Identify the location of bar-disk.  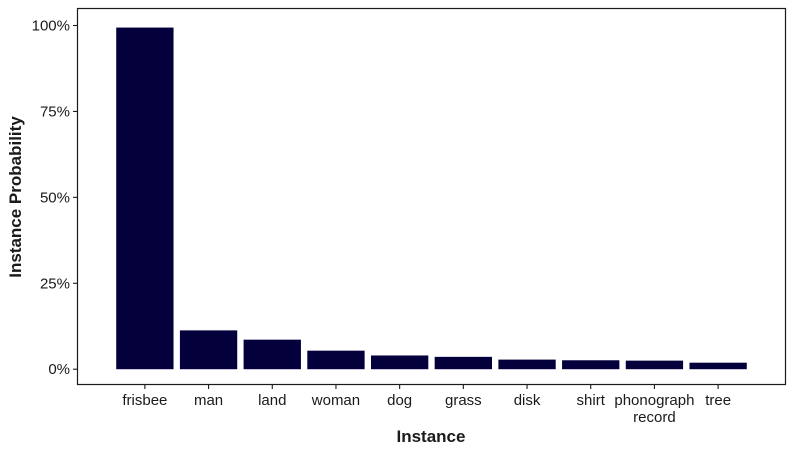
(527, 364).